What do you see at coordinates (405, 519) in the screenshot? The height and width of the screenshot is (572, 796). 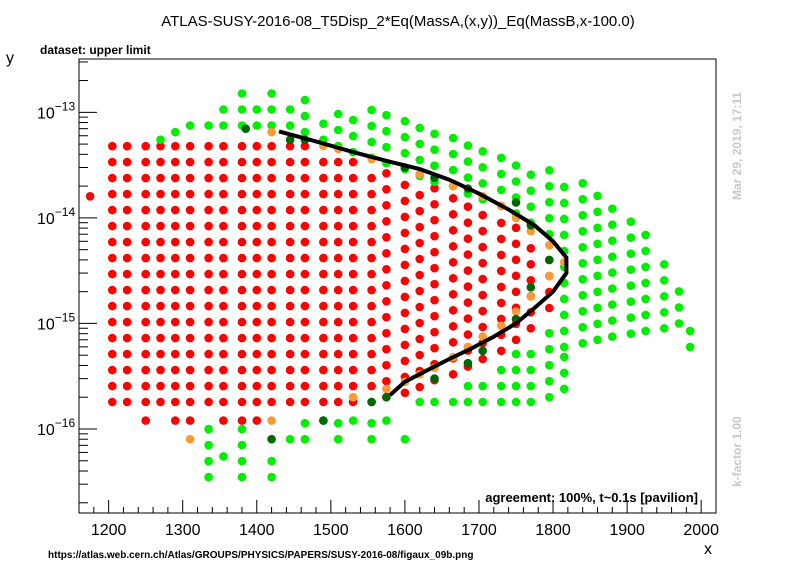 I see `x-axis-ticks: 1200 1300 1400 1500 1600 1700 1800 1900 2000` at bounding box center [405, 519].